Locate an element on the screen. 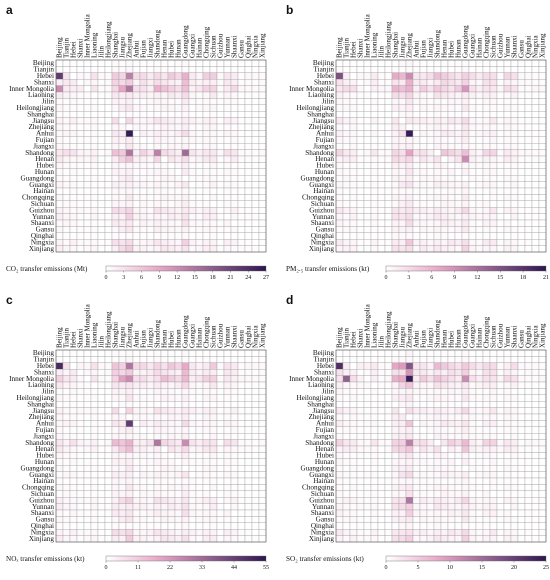  column-label: Anhui is located at coordinates (416, 339).